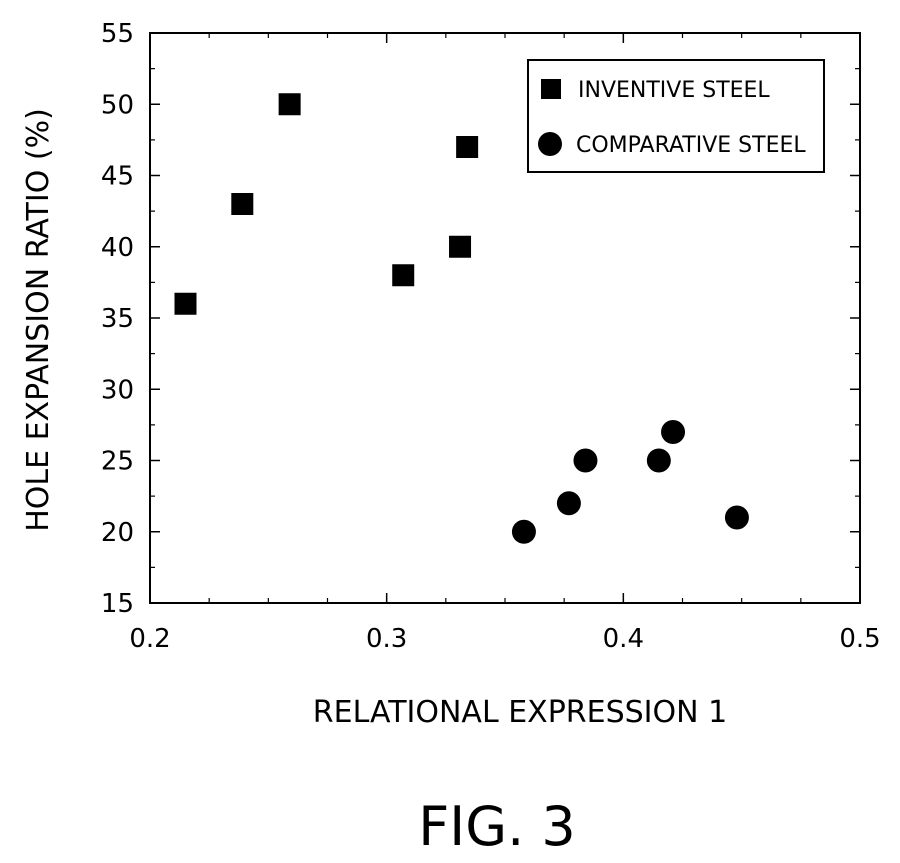  I want to click on y-tick-label: 40, so click(117, 248).